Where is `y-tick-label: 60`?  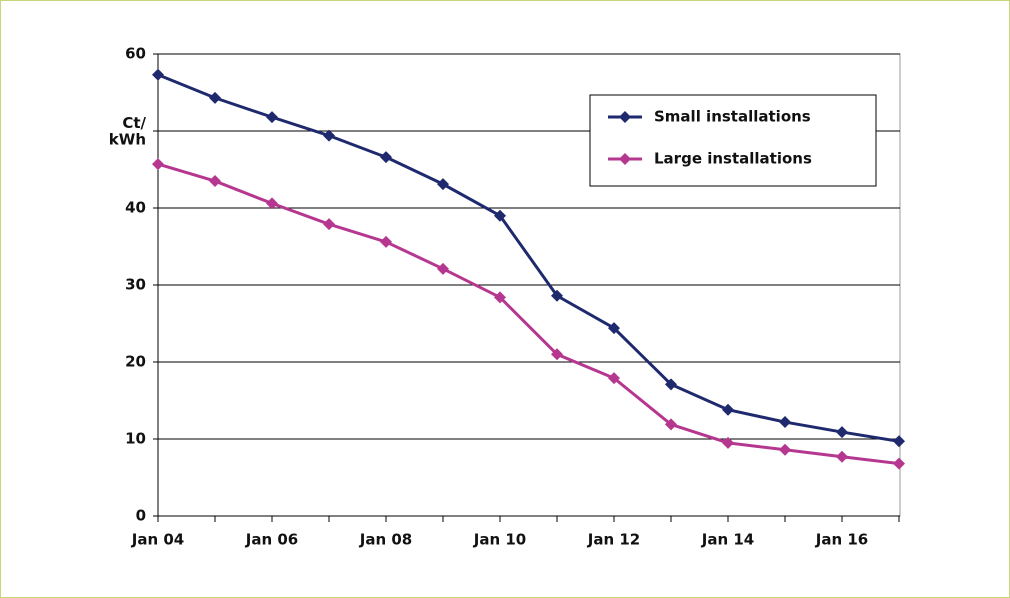
y-tick-label: 60 is located at coordinates (135, 54).